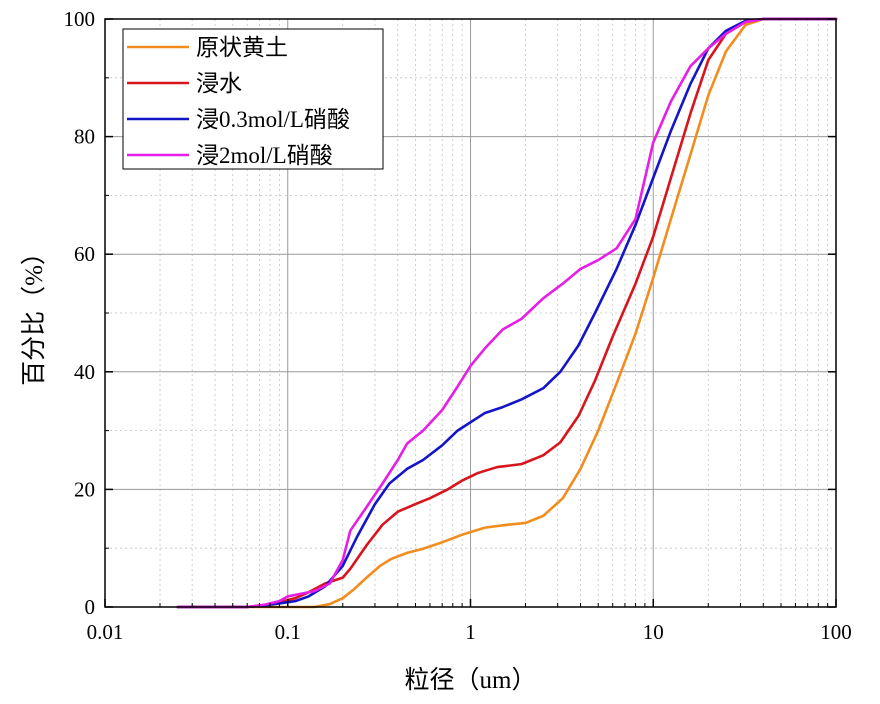  I want to click on legend-label-1: 原状黄土, so click(242, 47).